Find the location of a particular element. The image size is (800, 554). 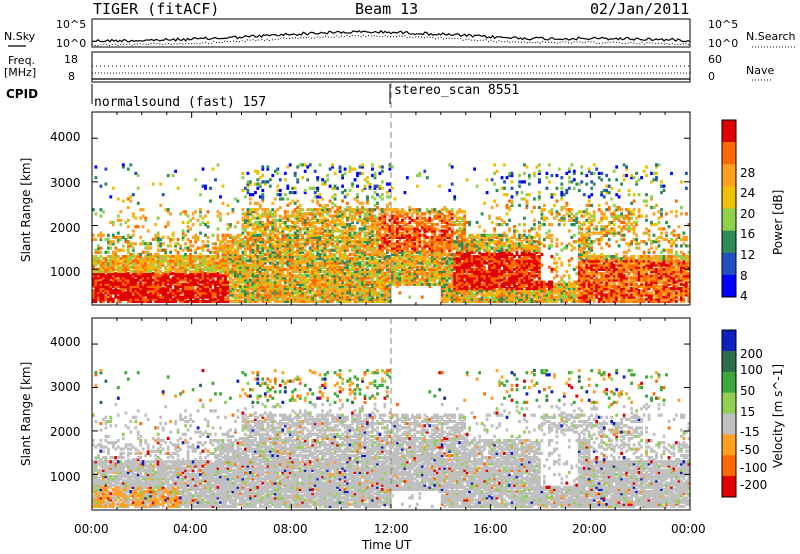

beam-title: Beam 13 is located at coordinates (387, 9).